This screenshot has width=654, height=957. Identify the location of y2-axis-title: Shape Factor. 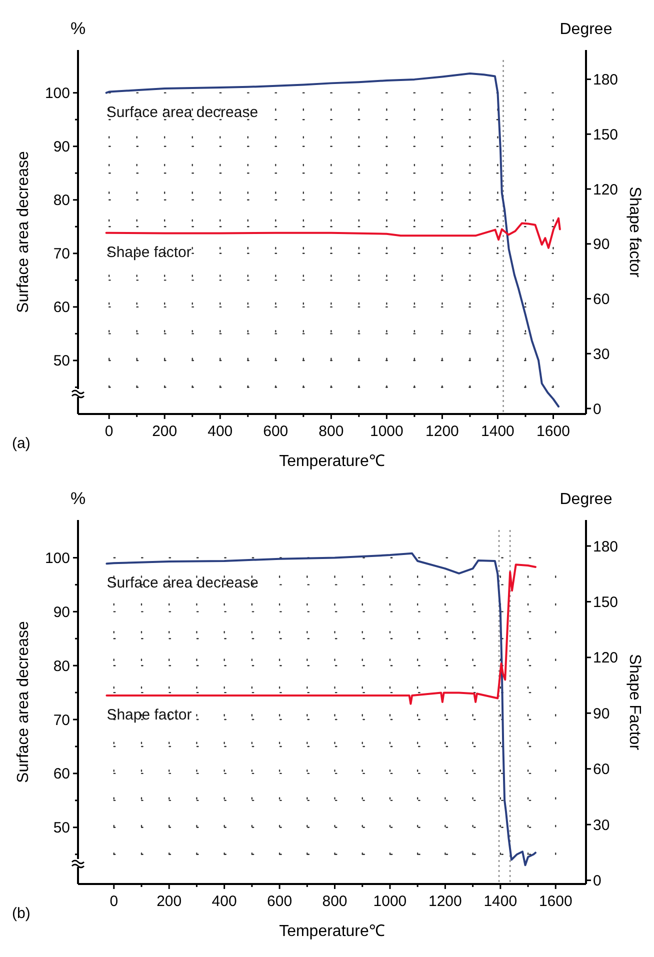
(634, 702).